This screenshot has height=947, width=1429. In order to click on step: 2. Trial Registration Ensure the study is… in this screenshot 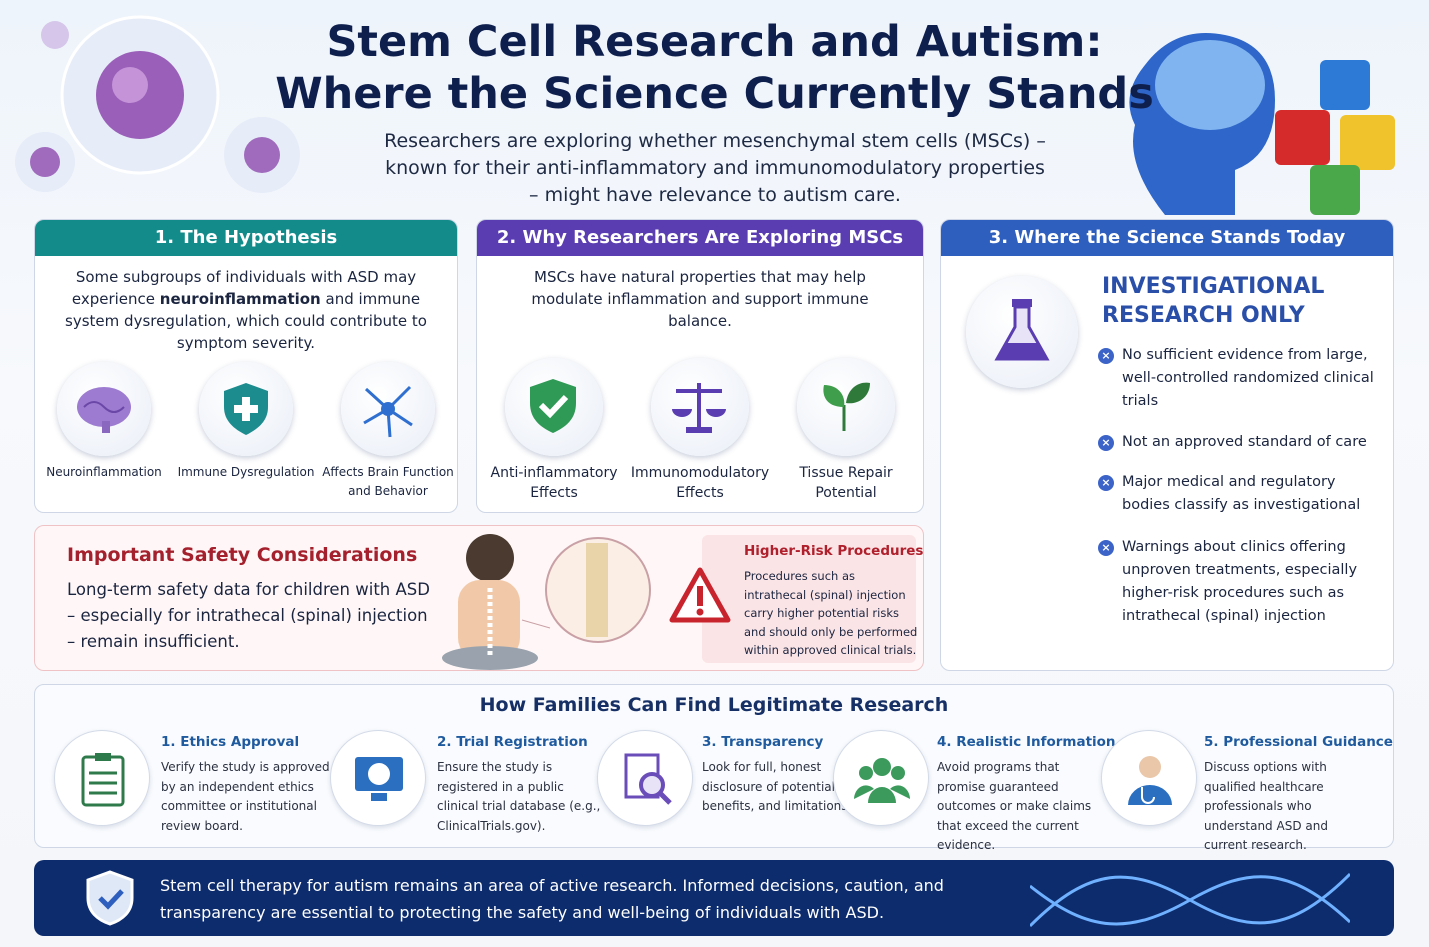, I will do `click(522, 785)`.